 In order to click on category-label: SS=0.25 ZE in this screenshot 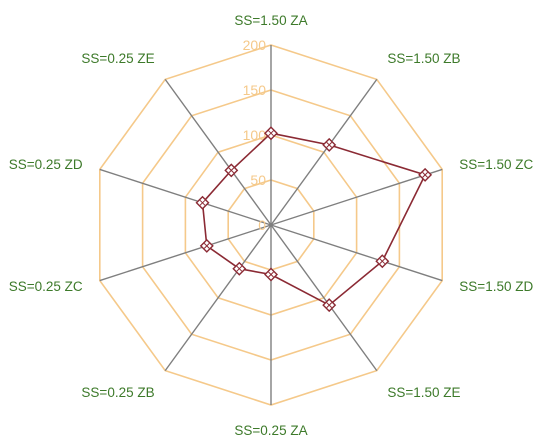, I will do `click(117, 58)`.